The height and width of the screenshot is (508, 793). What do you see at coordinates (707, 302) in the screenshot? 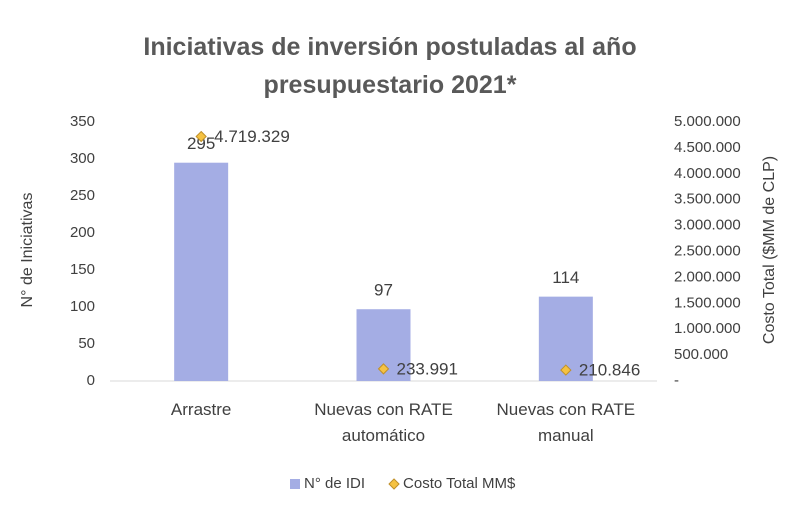
I see `y2-tick-label: 1.500.000` at bounding box center [707, 302].